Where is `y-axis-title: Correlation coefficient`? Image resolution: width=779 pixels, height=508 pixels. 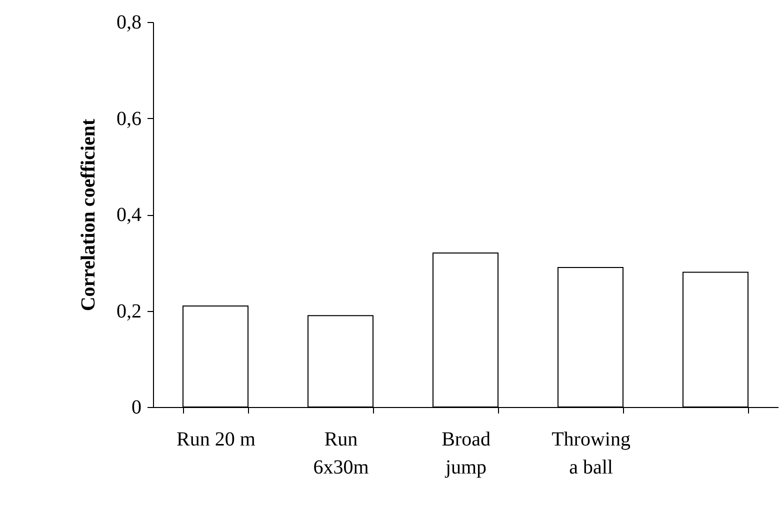
y-axis-title: Correlation coefficient is located at coordinates (89, 215).